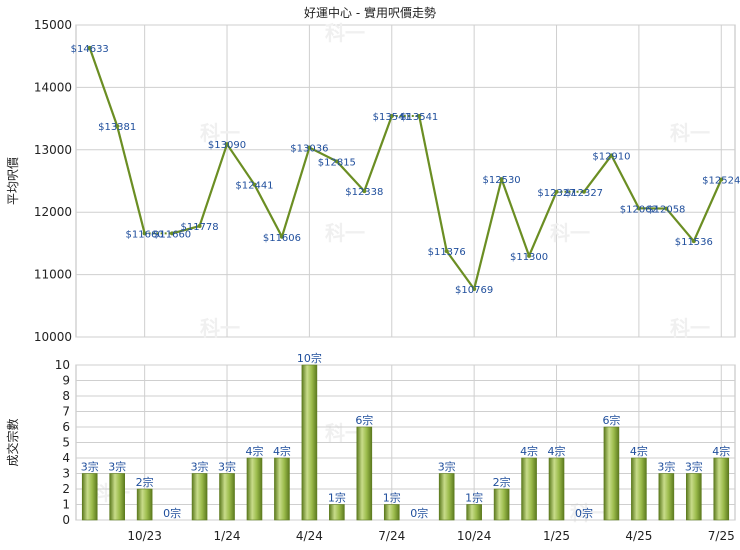  Describe the element at coordinates (309, 358) in the screenshot. I see `bar-label: 10宗` at that location.